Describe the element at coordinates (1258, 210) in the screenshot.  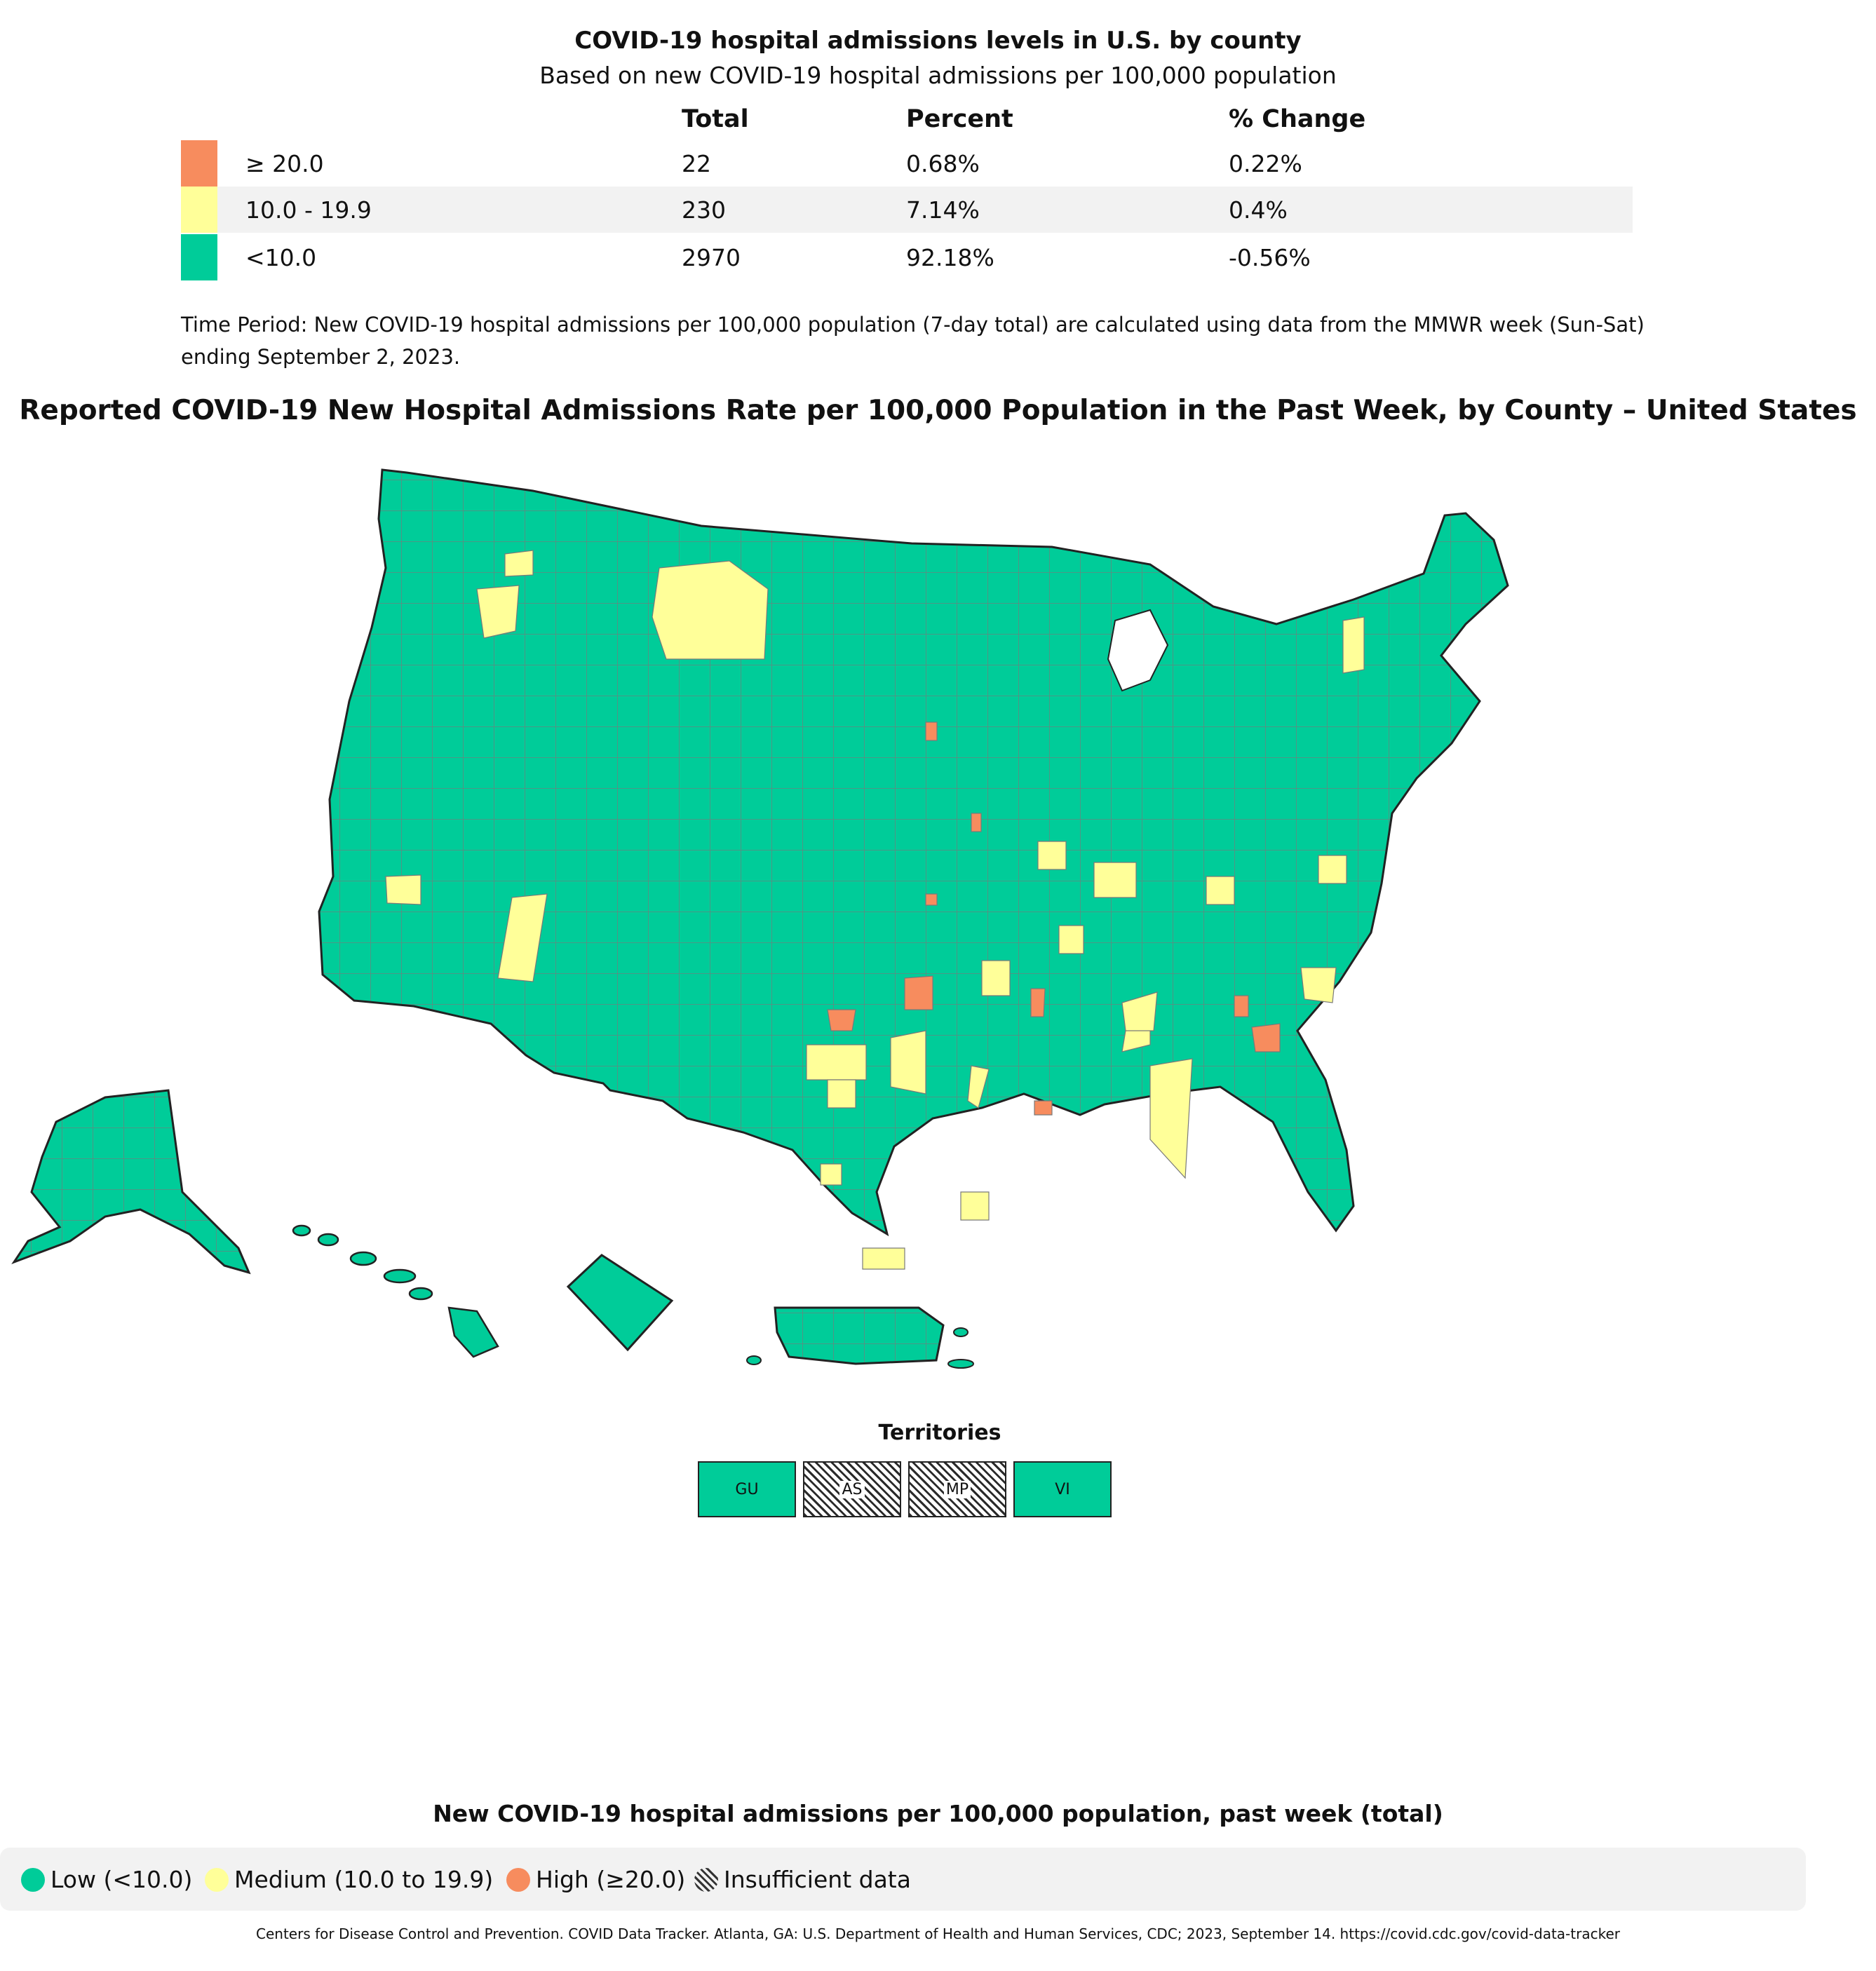
I see `level-change: 0.4%` at that location.